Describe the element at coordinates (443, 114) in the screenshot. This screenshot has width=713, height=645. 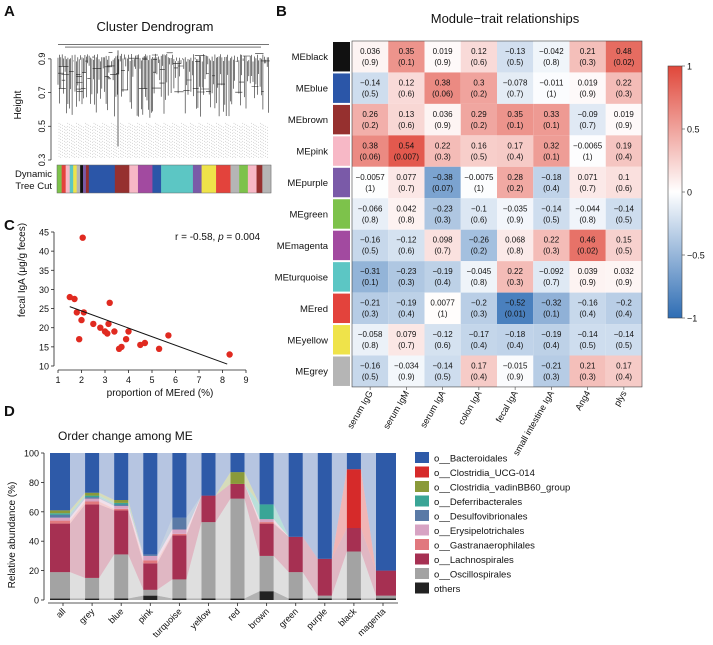
I see `heatmap-cell-value: 0.036` at that location.